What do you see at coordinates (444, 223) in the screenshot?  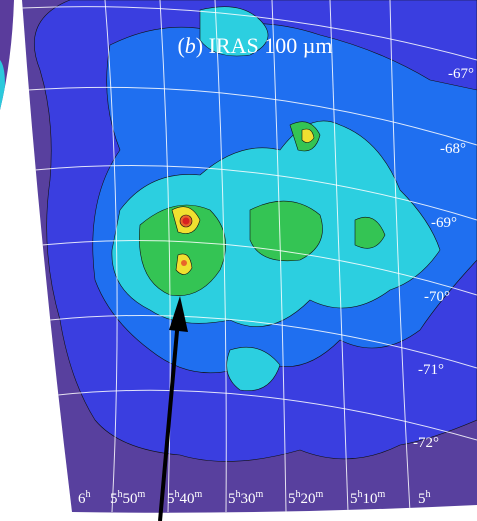 I see `dec-label: -69°` at bounding box center [444, 223].